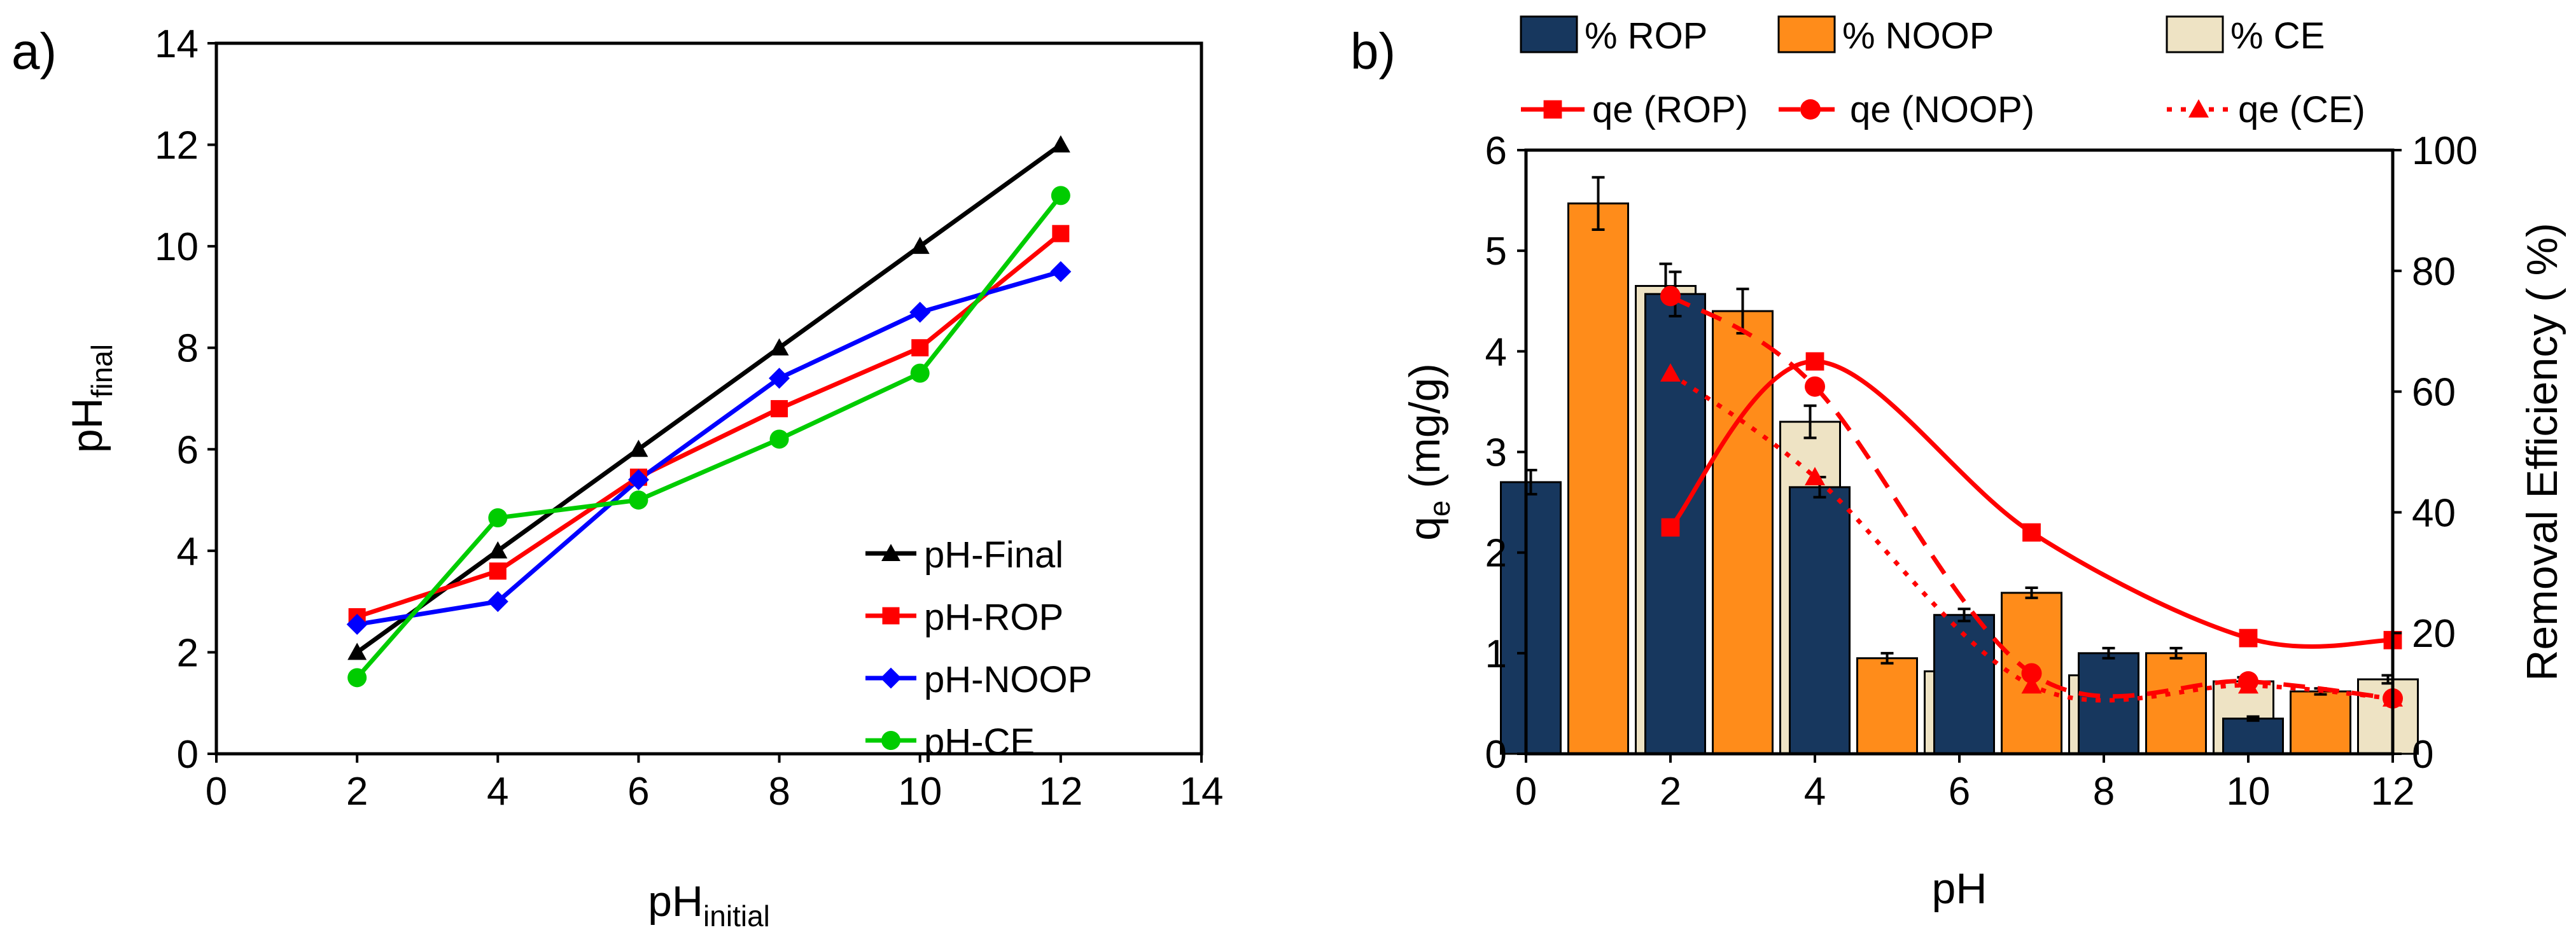 The width and height of the screenshot is (2576, 937). What do you see at coordinates (993, 555) in the screenshot?
I see `legend-label-ph-final: pH-Final` at bounding box center [993, 555].